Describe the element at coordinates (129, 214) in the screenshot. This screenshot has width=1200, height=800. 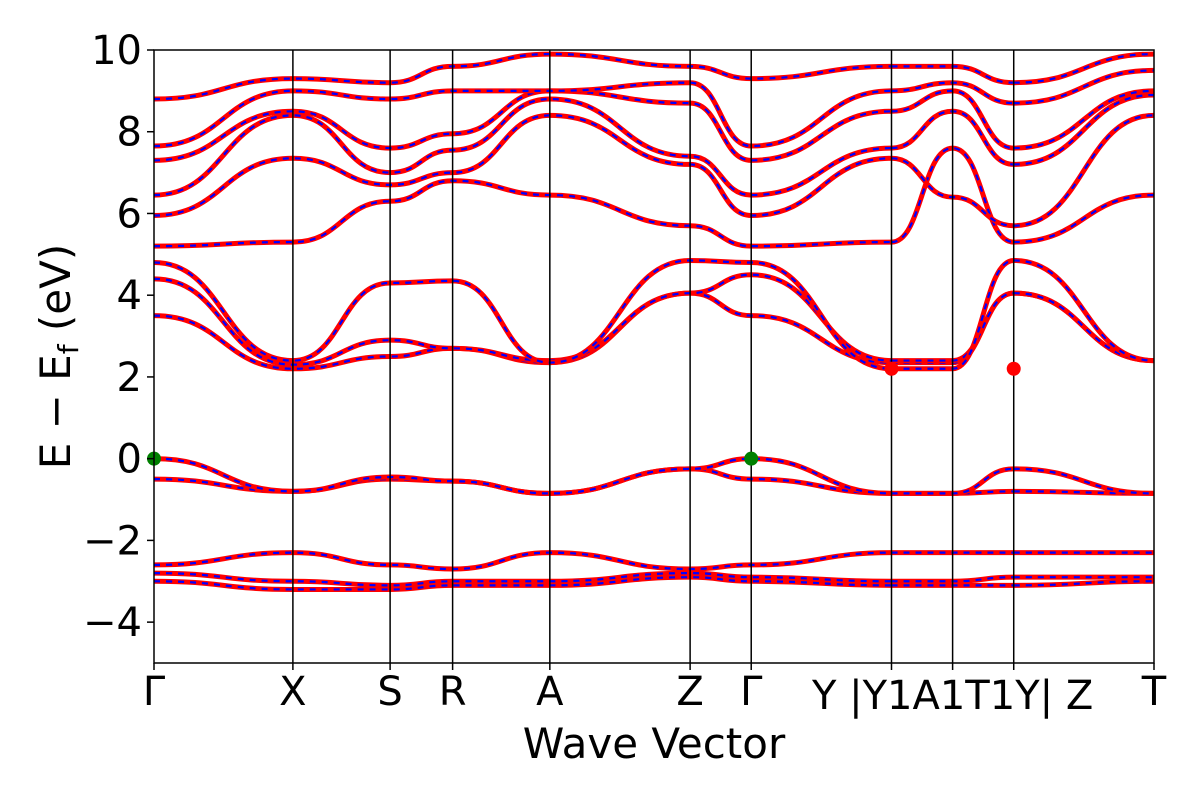
I see `y-tick-label-5: 6` at that location.